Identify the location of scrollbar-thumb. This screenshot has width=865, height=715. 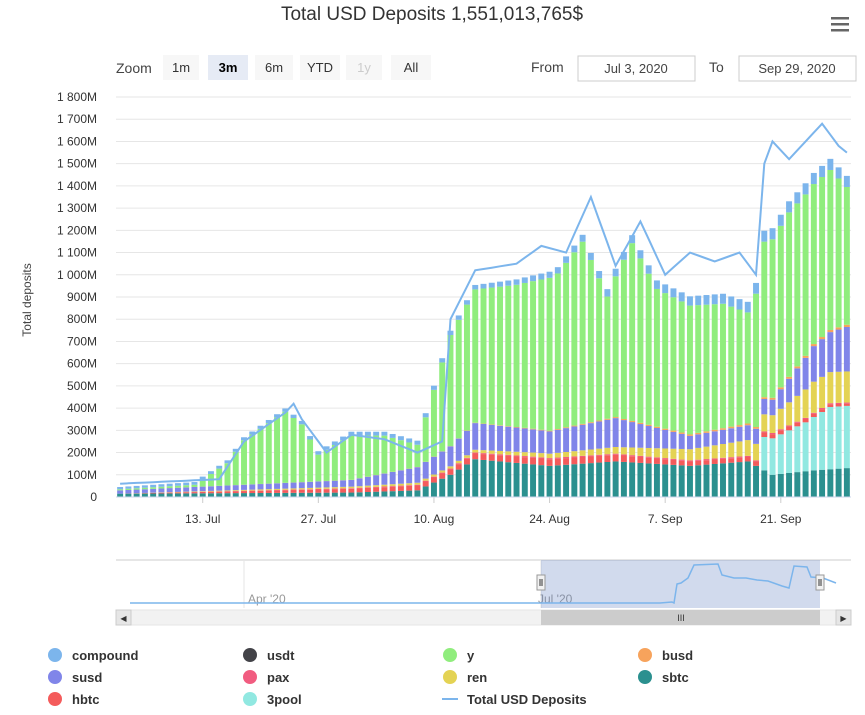
(680, 617).